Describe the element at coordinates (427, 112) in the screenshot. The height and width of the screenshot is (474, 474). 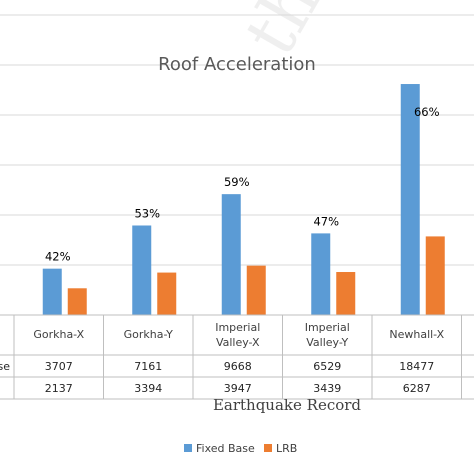
I see `percent-label: 66%` at that location.